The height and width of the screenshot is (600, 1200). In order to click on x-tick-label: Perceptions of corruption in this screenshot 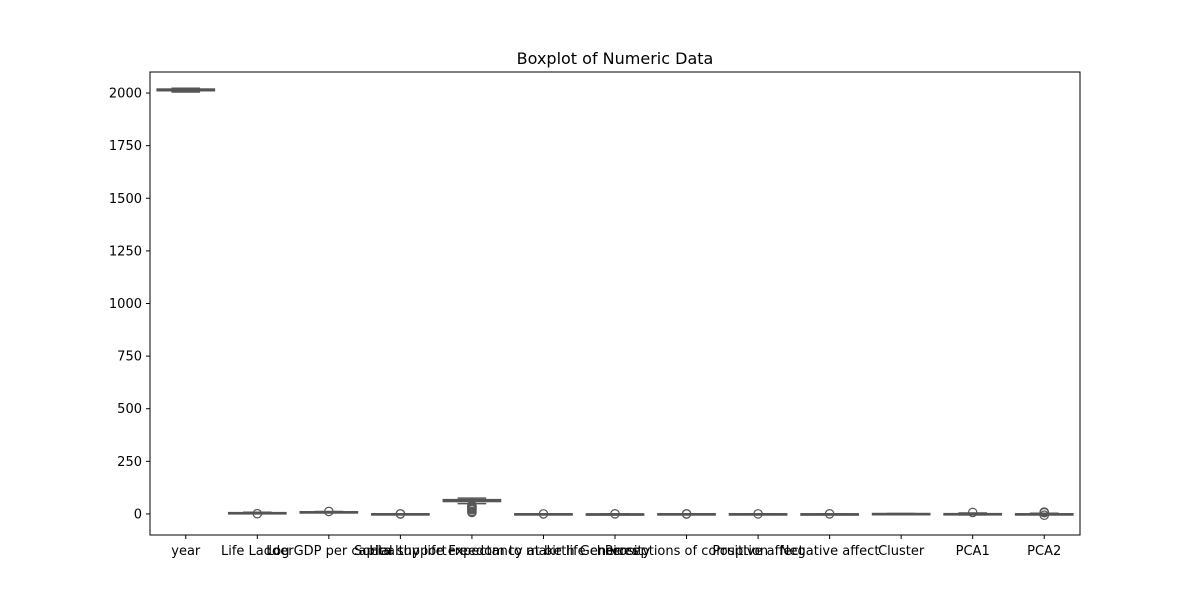, I will do `click(686, 551)`.